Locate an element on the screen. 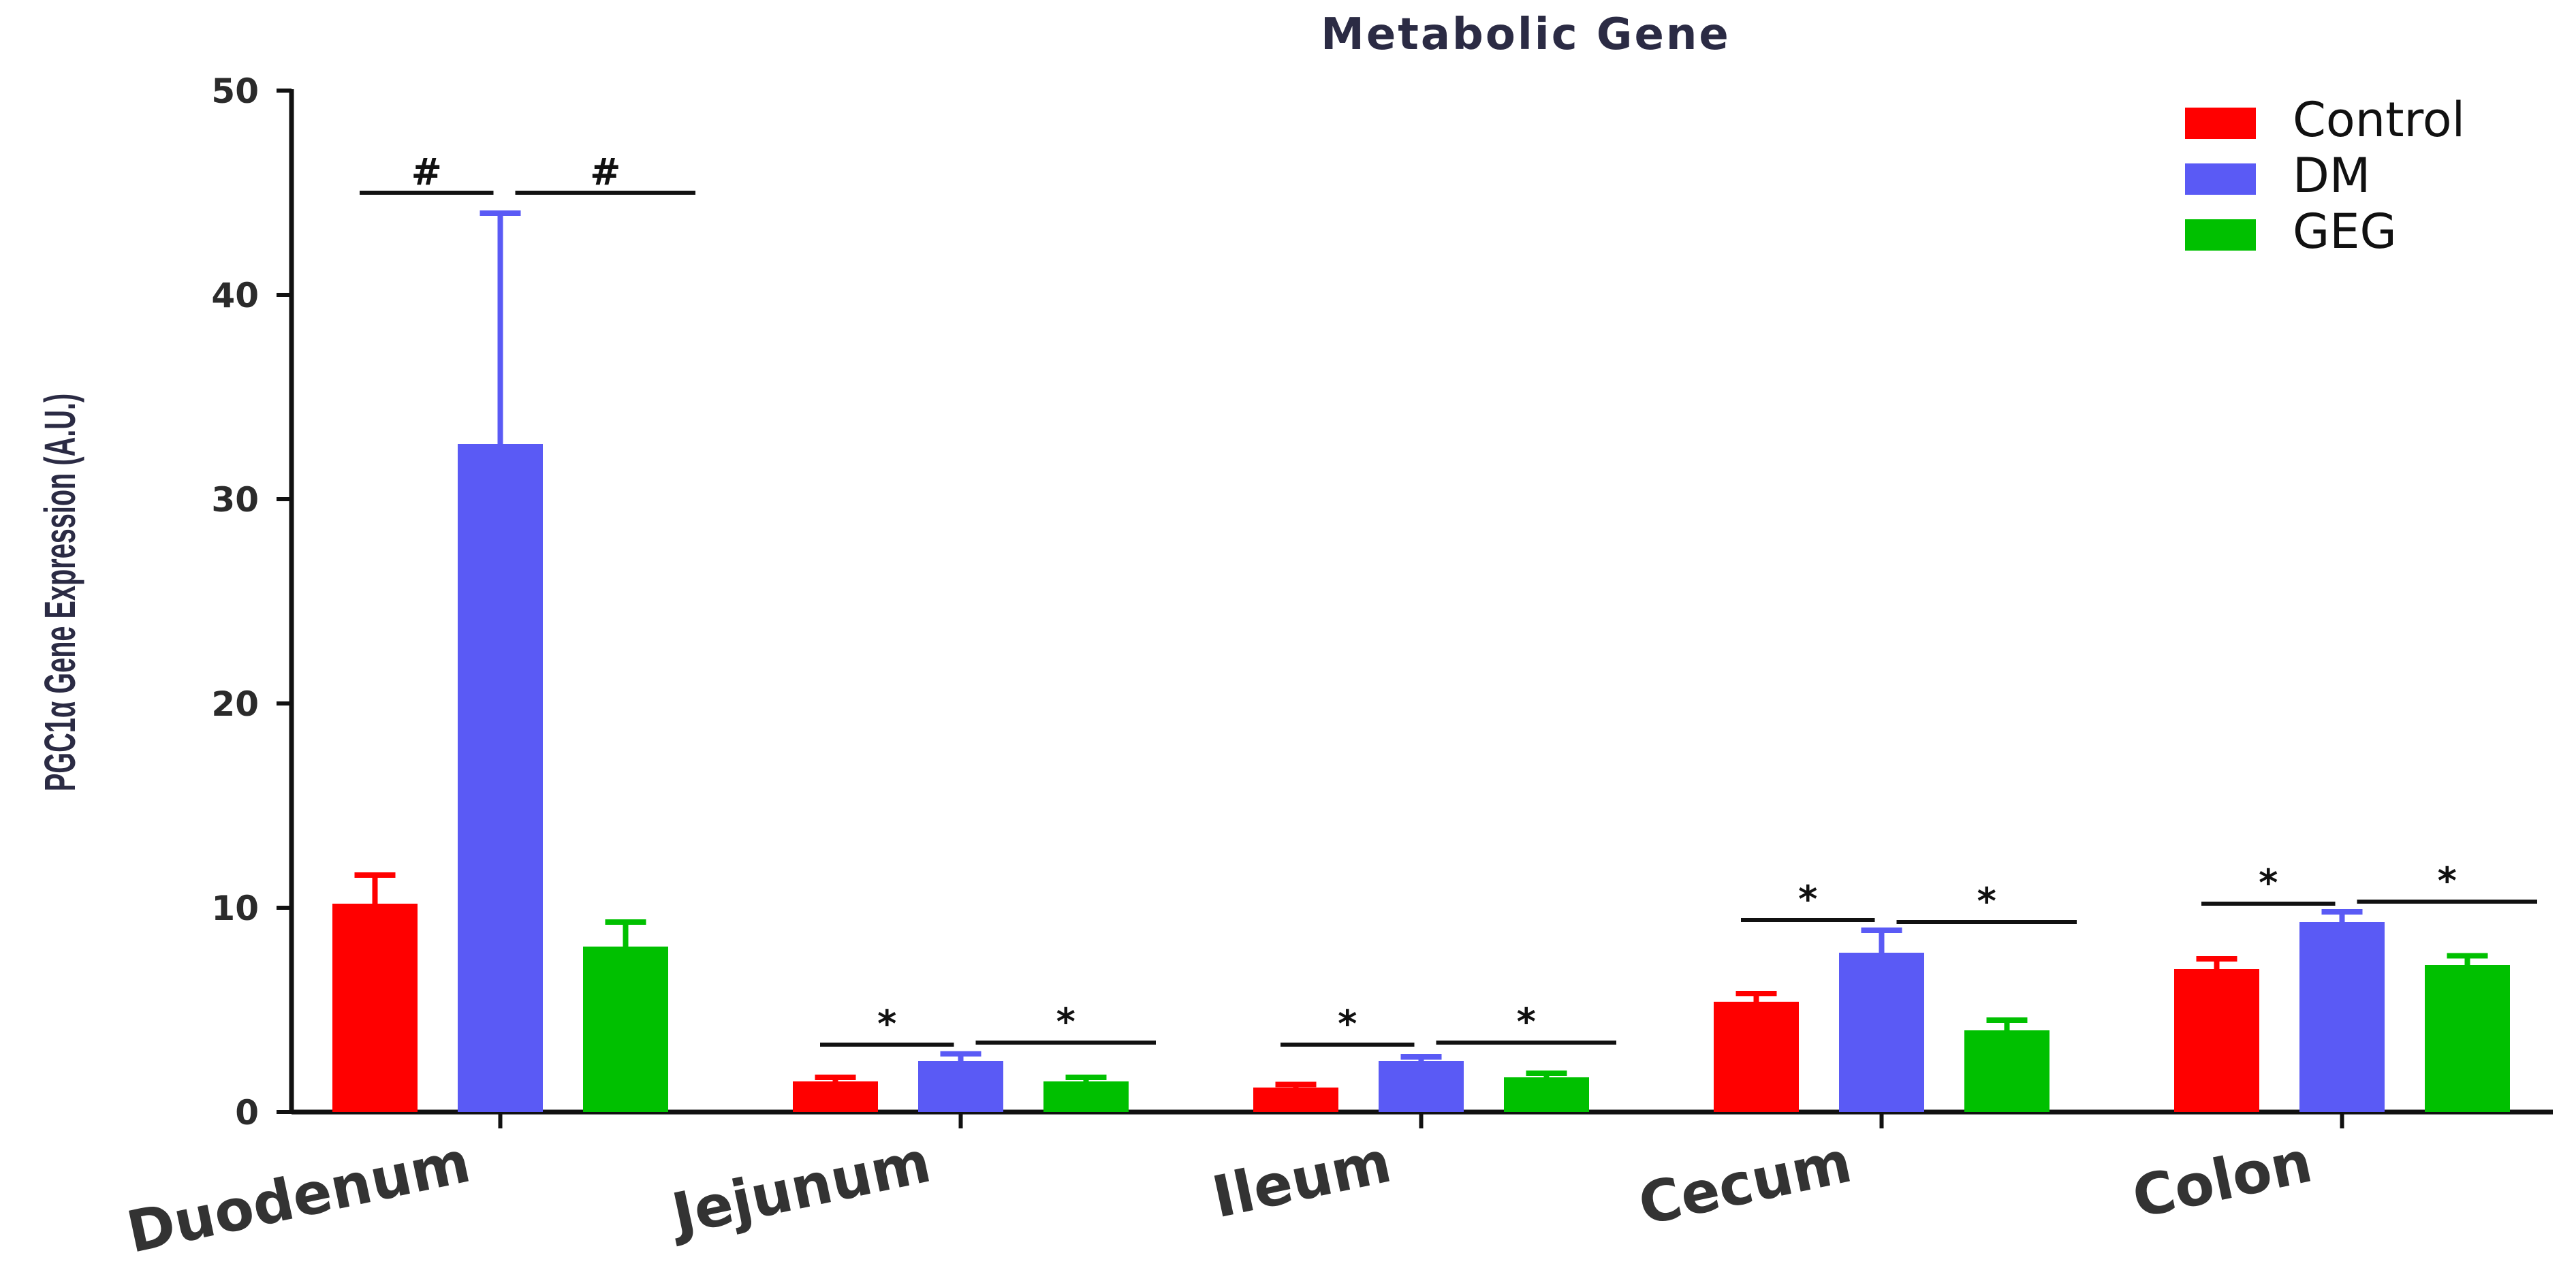 The width and height of the screenshot is (2576, 1268). y-tick-label: 20 is located at coordinates (235, 704).